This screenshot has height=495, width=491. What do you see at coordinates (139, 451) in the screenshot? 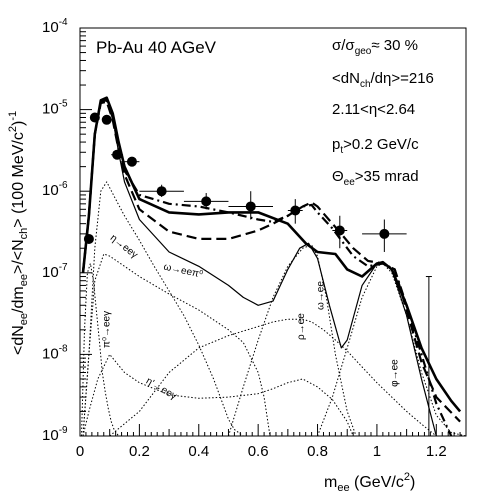
I see `x-tick-label: 0.2` at bounding box center [139, 451].